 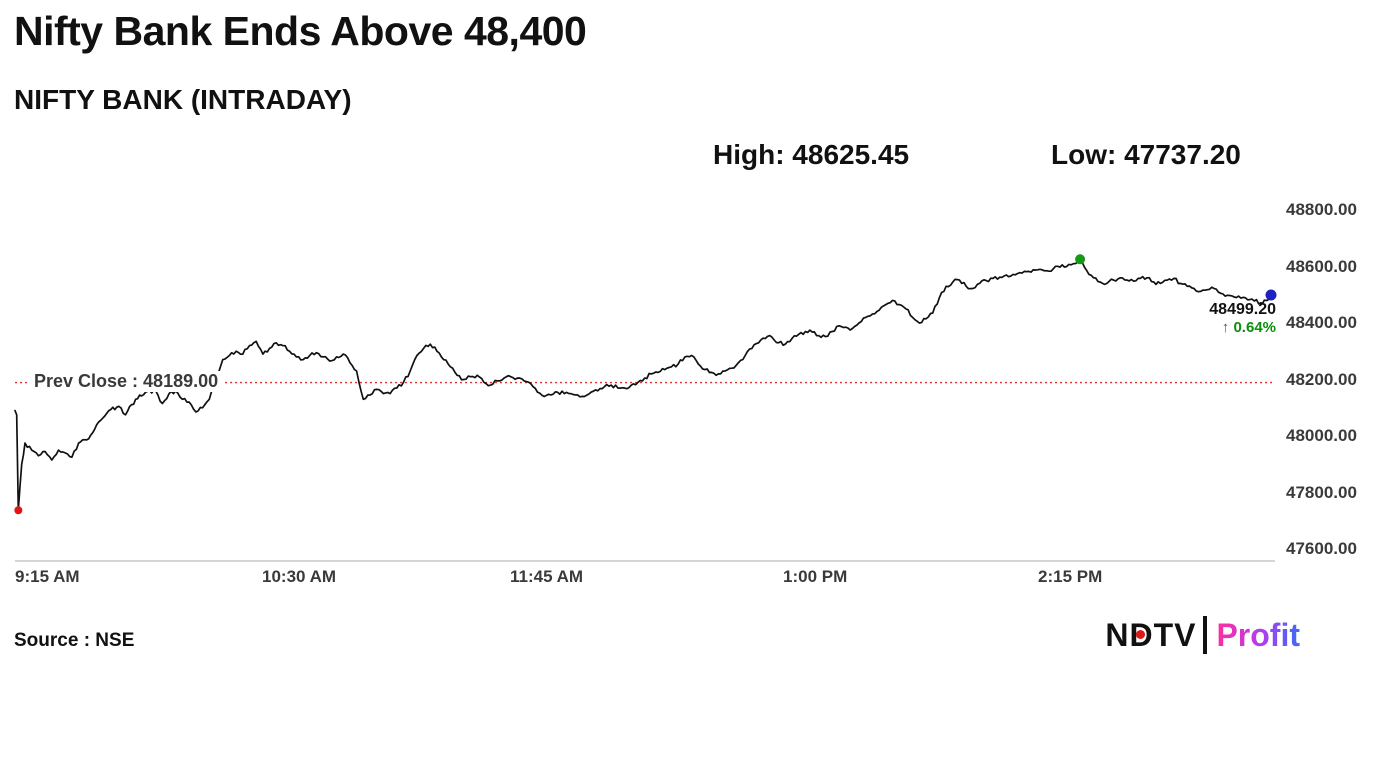 I want to click on ndtv-logo: NDTV, so click(x=1150, y=635).